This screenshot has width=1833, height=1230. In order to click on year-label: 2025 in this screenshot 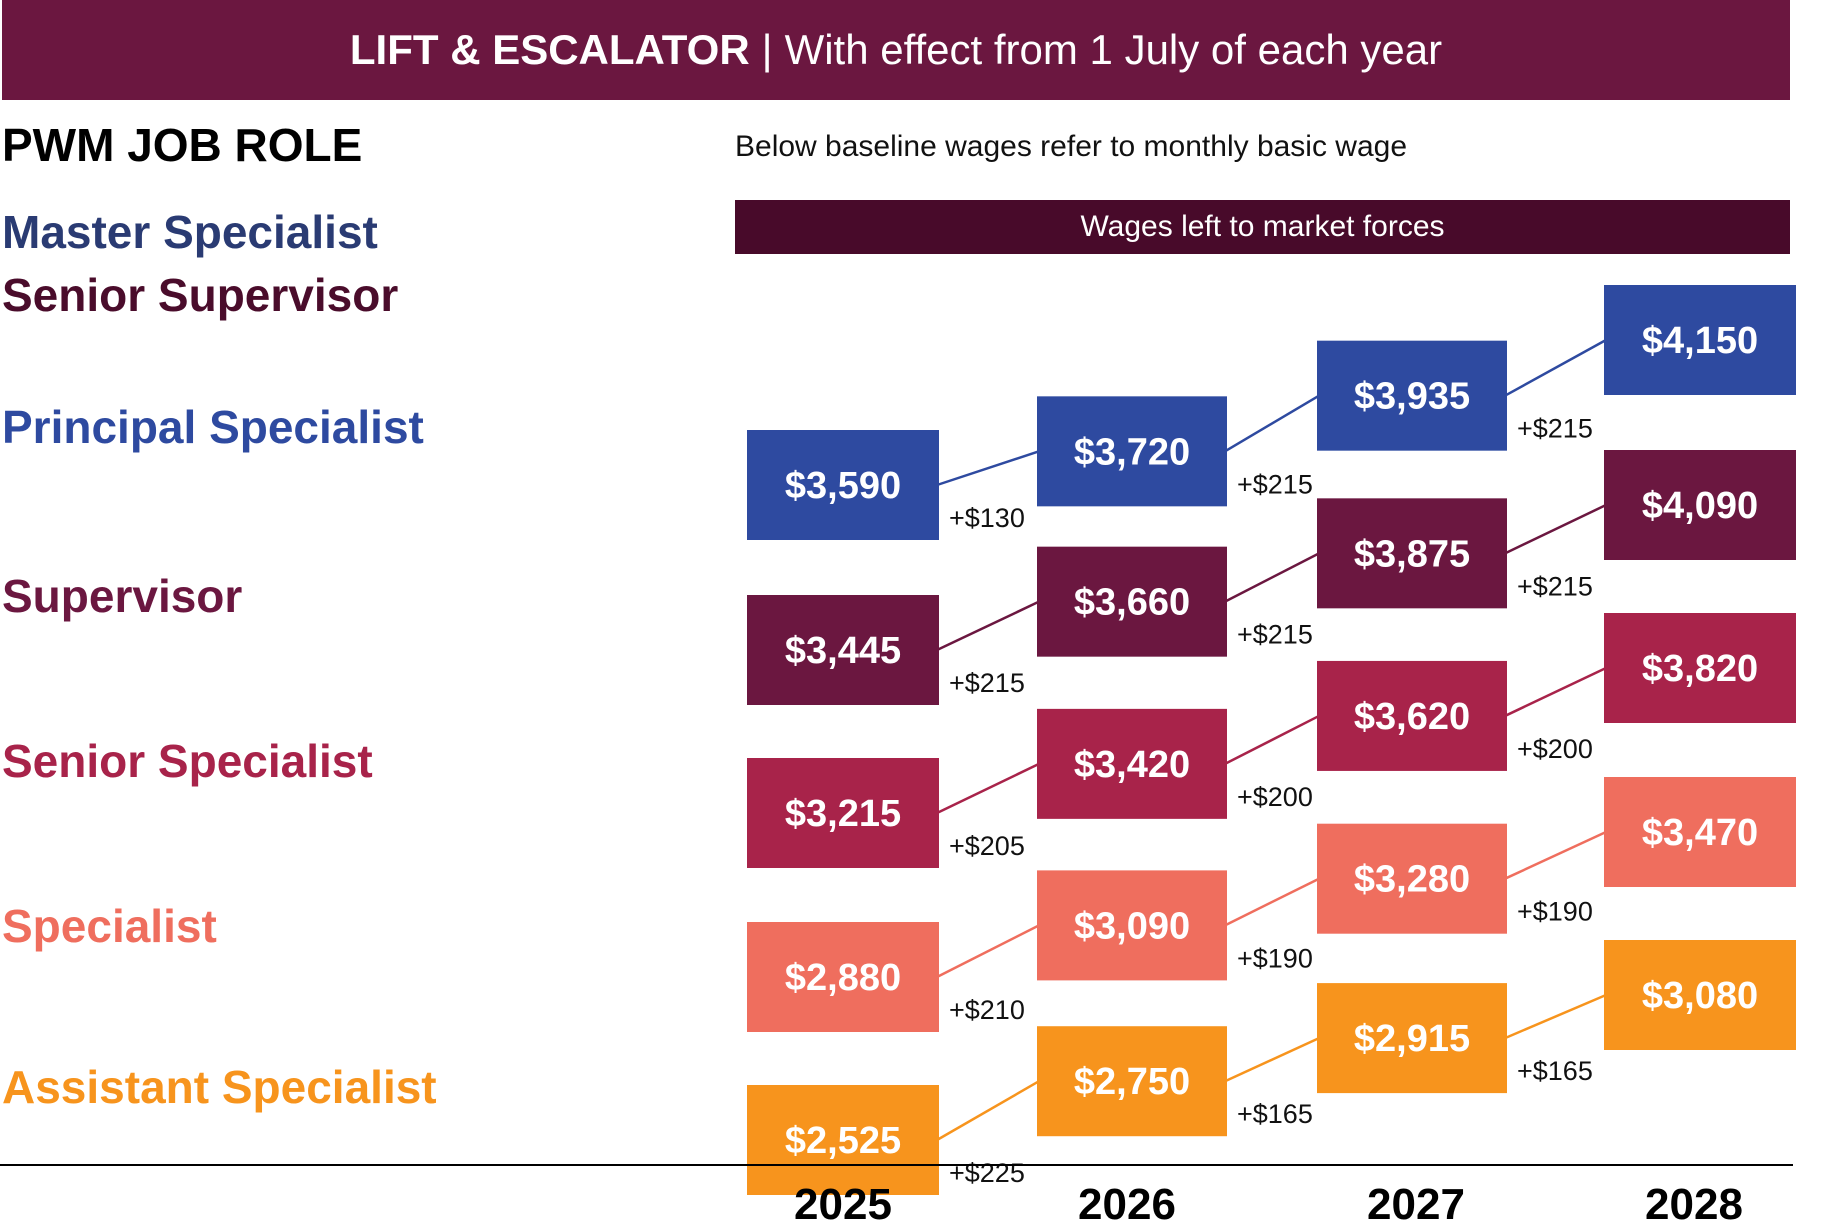, I will do `click(843, 1204)`.